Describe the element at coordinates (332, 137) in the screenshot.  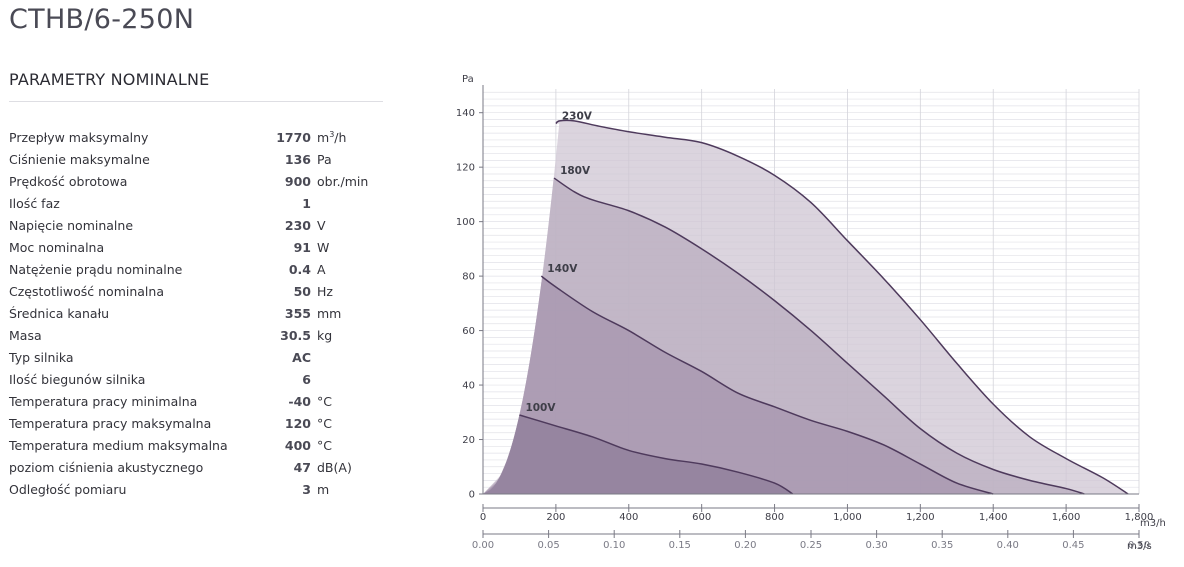
I see `param-unit: m3/h` at that location.